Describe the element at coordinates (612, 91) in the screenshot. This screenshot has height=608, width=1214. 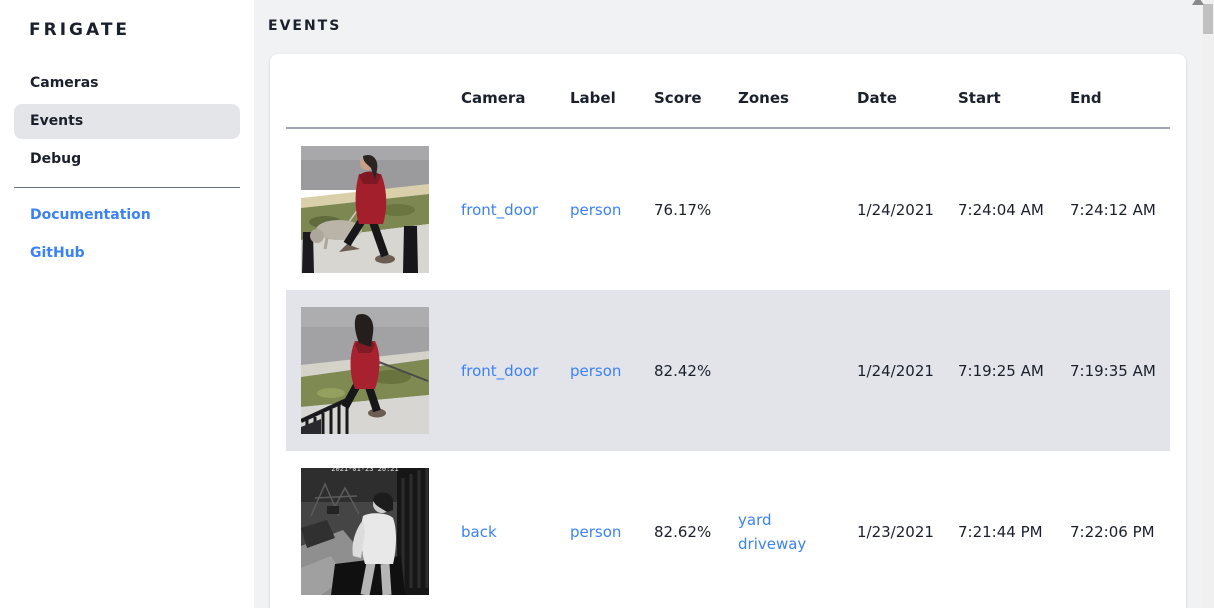
I see `col-header-label: Label` at that location.